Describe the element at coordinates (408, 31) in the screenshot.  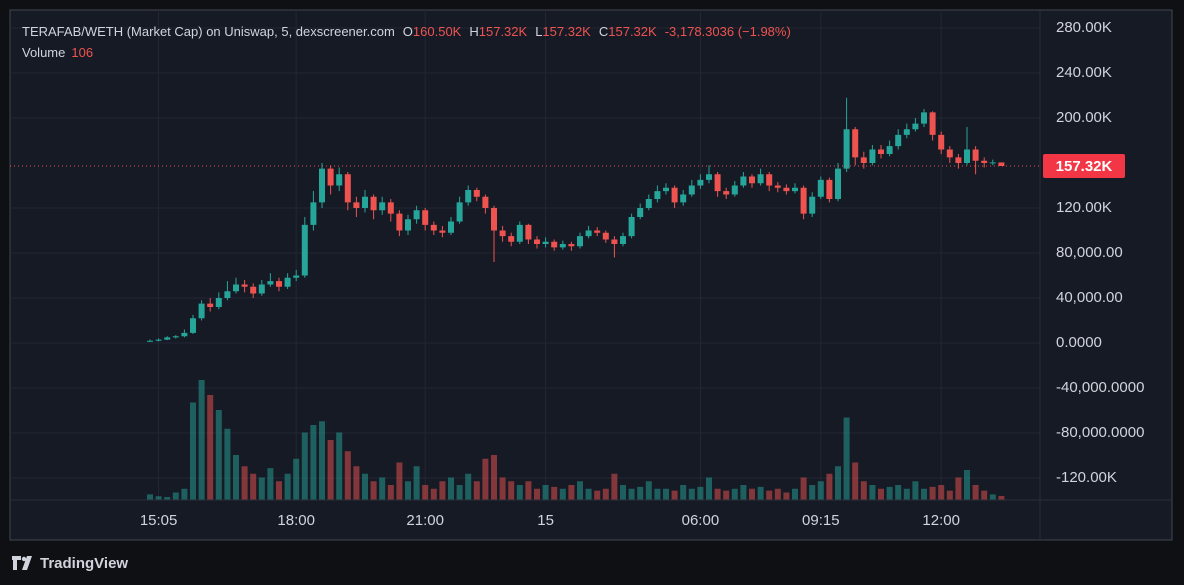
I see `ohlc-key: O` at that location.